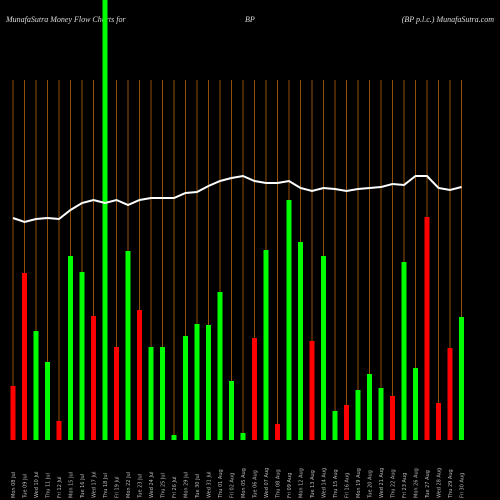 The height and width of the screenshot is (500, 500). I want to click on x-tick-label: Wed 24 Jul, so click(152, 485).